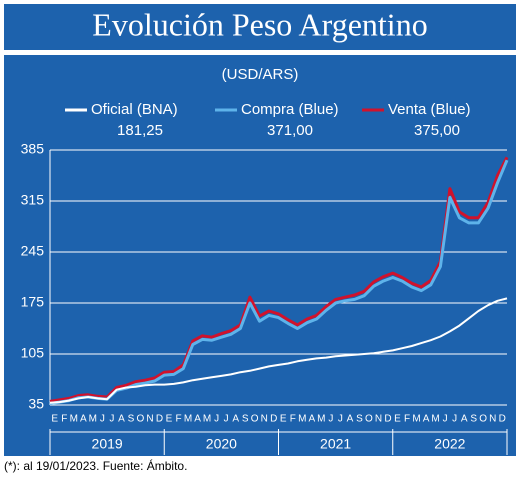 The image size is (520, 483). What do you see at coordinates (33, 302) in the screenshot?
I see `y-tick-label: 175` at bounding box center [33, 302].